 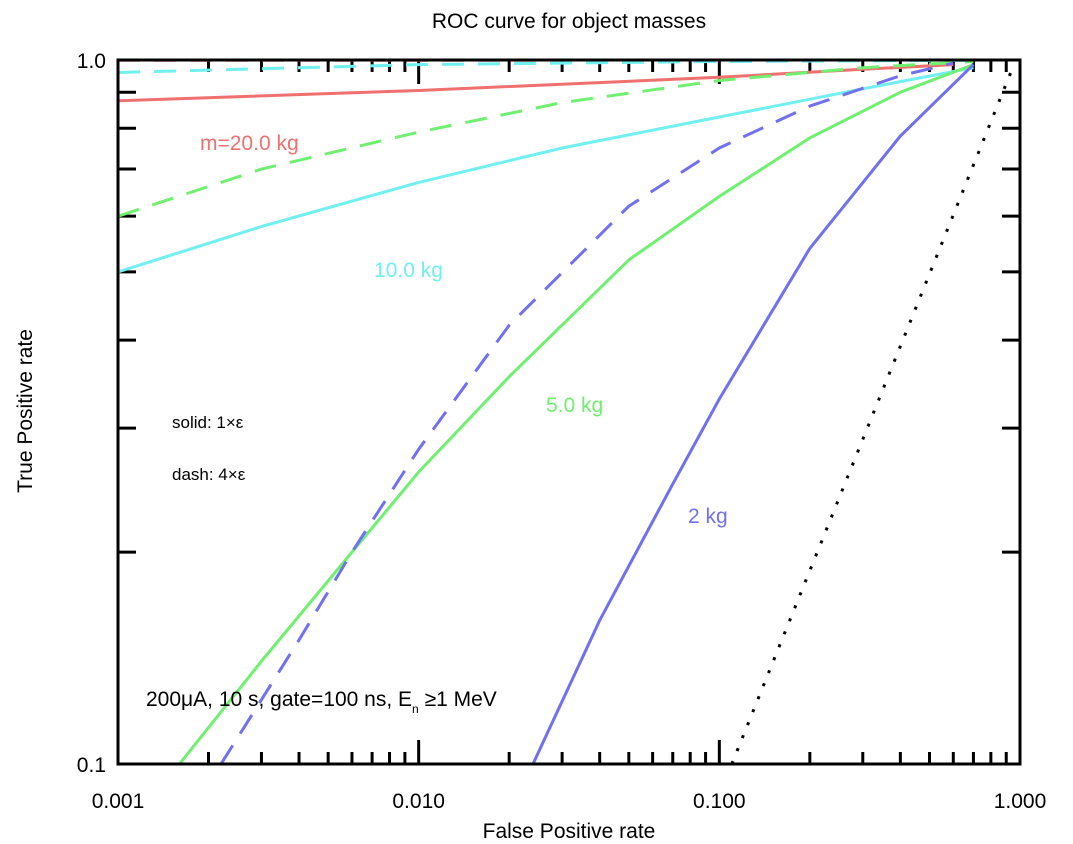 What do you see at coordinates (279, 699) in the screenshot?
I see `conditions-text: 200μA, 10 s, gate=100 ns, E` at bounding box center [279, 699].